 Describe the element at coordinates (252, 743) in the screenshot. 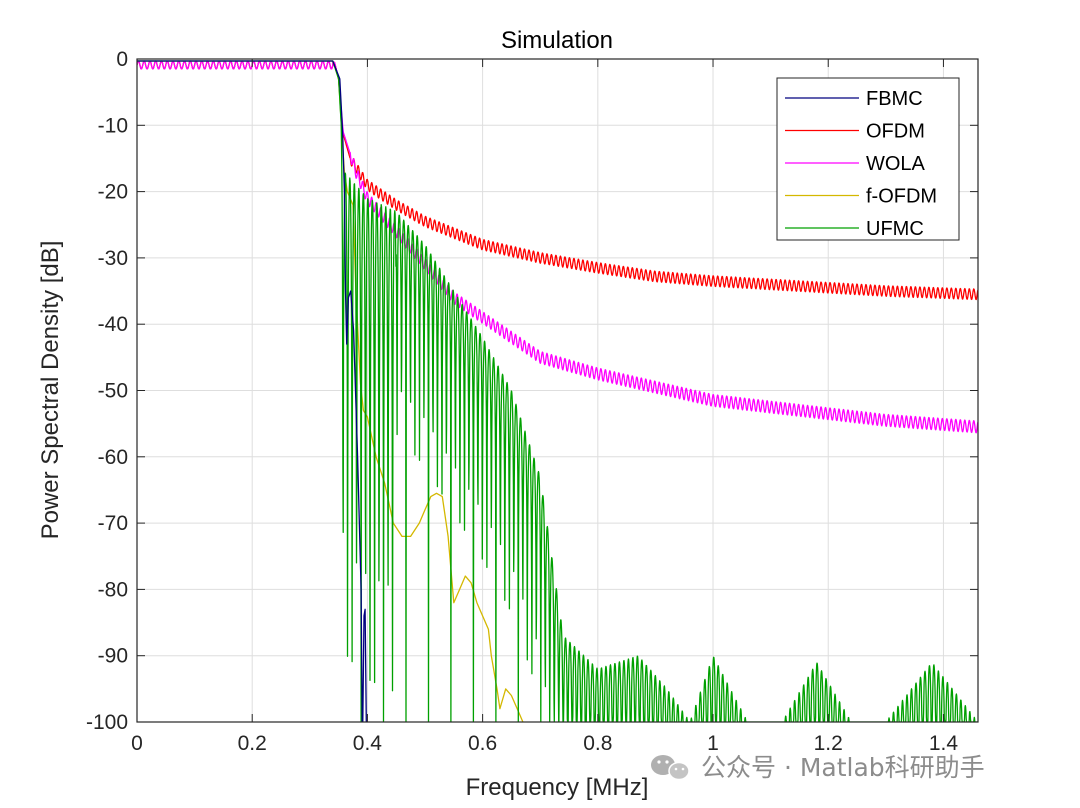

I see `x-tick-label: 0.2` at that location.